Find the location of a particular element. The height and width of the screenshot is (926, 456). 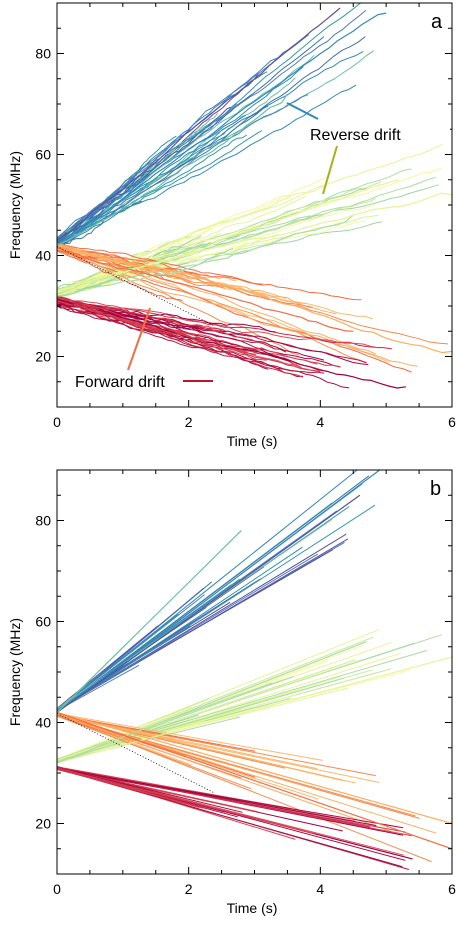

forward-drift-label-bg is located at coordinates (126, 381).